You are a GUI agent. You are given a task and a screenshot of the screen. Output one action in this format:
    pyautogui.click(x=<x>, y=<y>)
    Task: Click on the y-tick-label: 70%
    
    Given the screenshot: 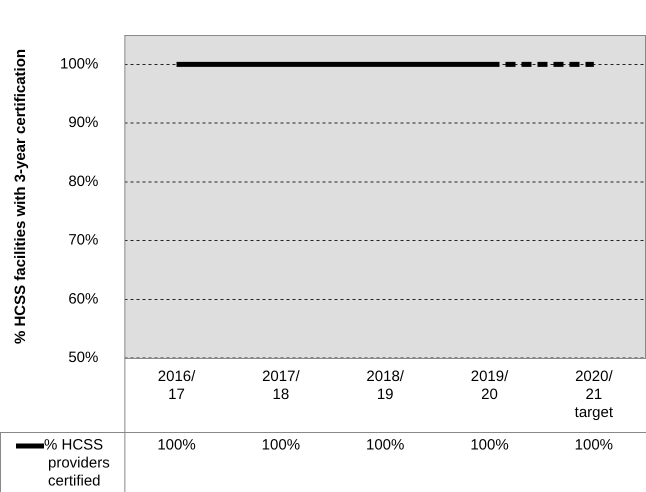 What is the action you would take?
    pyautogui.click(x=83, y=240)
    